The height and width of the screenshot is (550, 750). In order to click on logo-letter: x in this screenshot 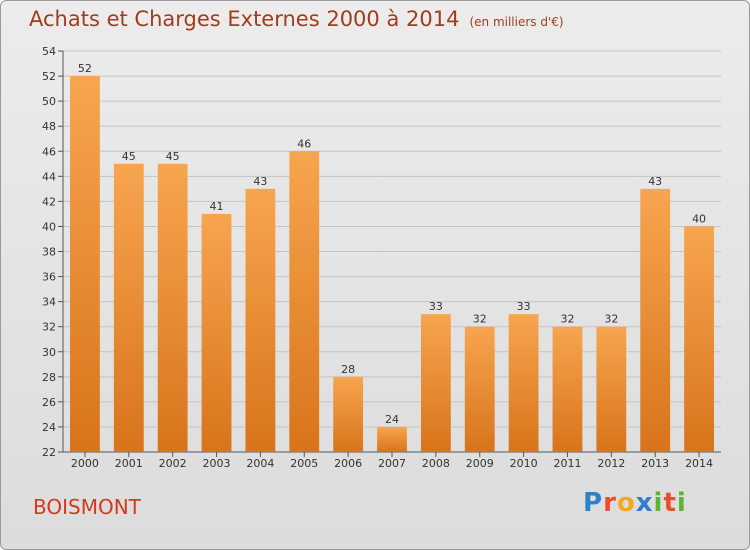, I will do `click(644, 503)`.